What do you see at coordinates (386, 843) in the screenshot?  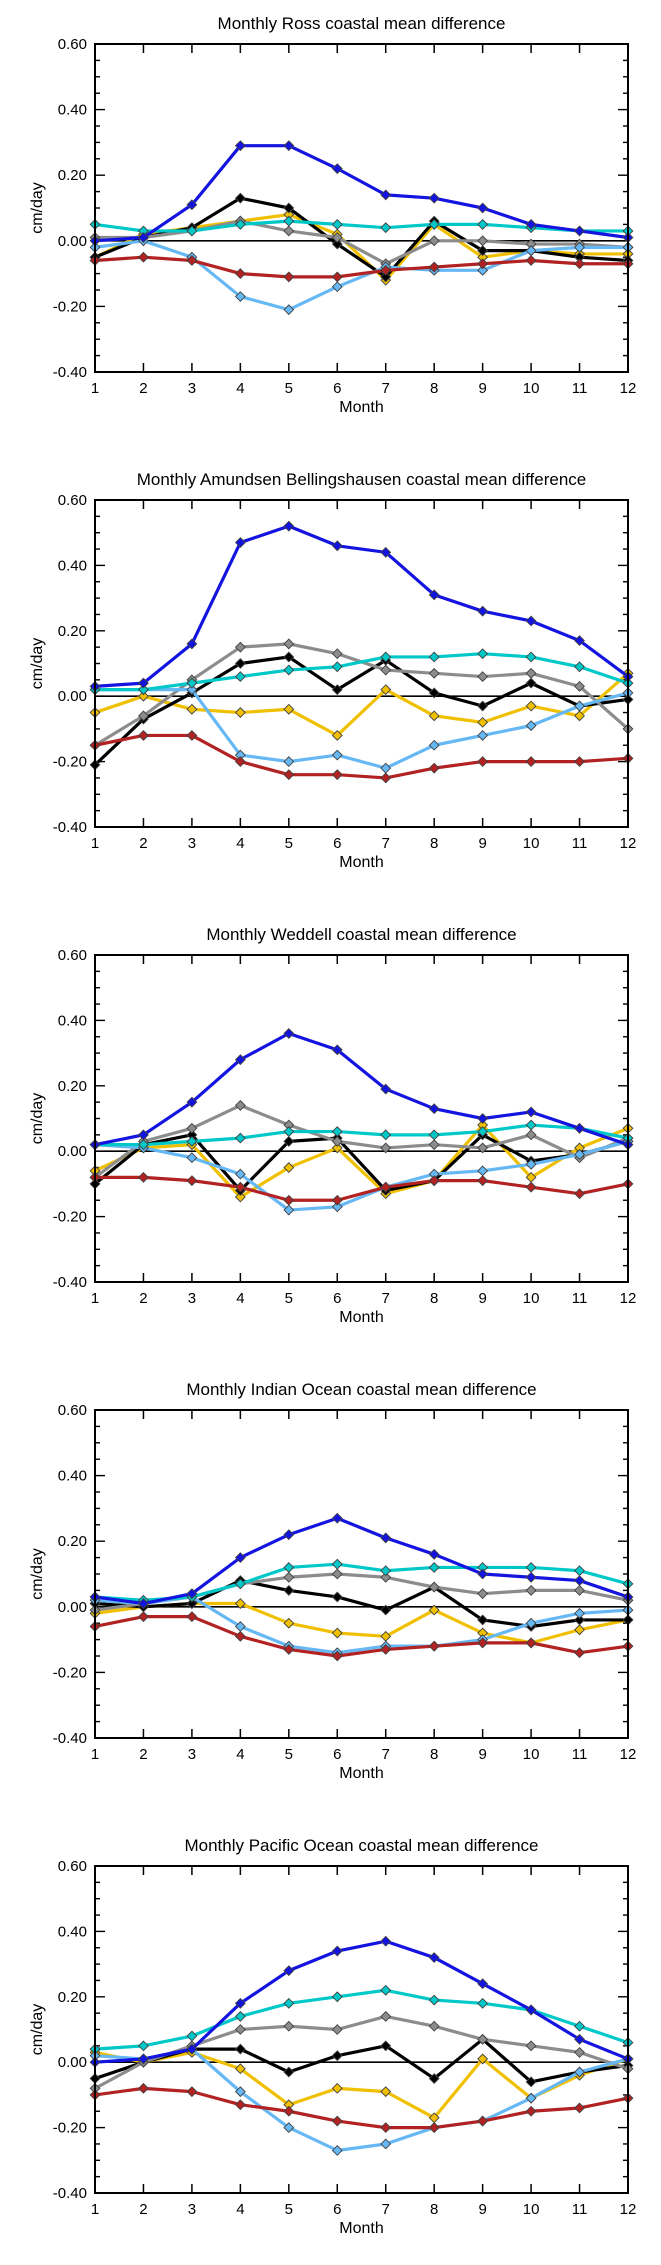 I see `x-tick-label: 7` at bounding box center [386, 843].